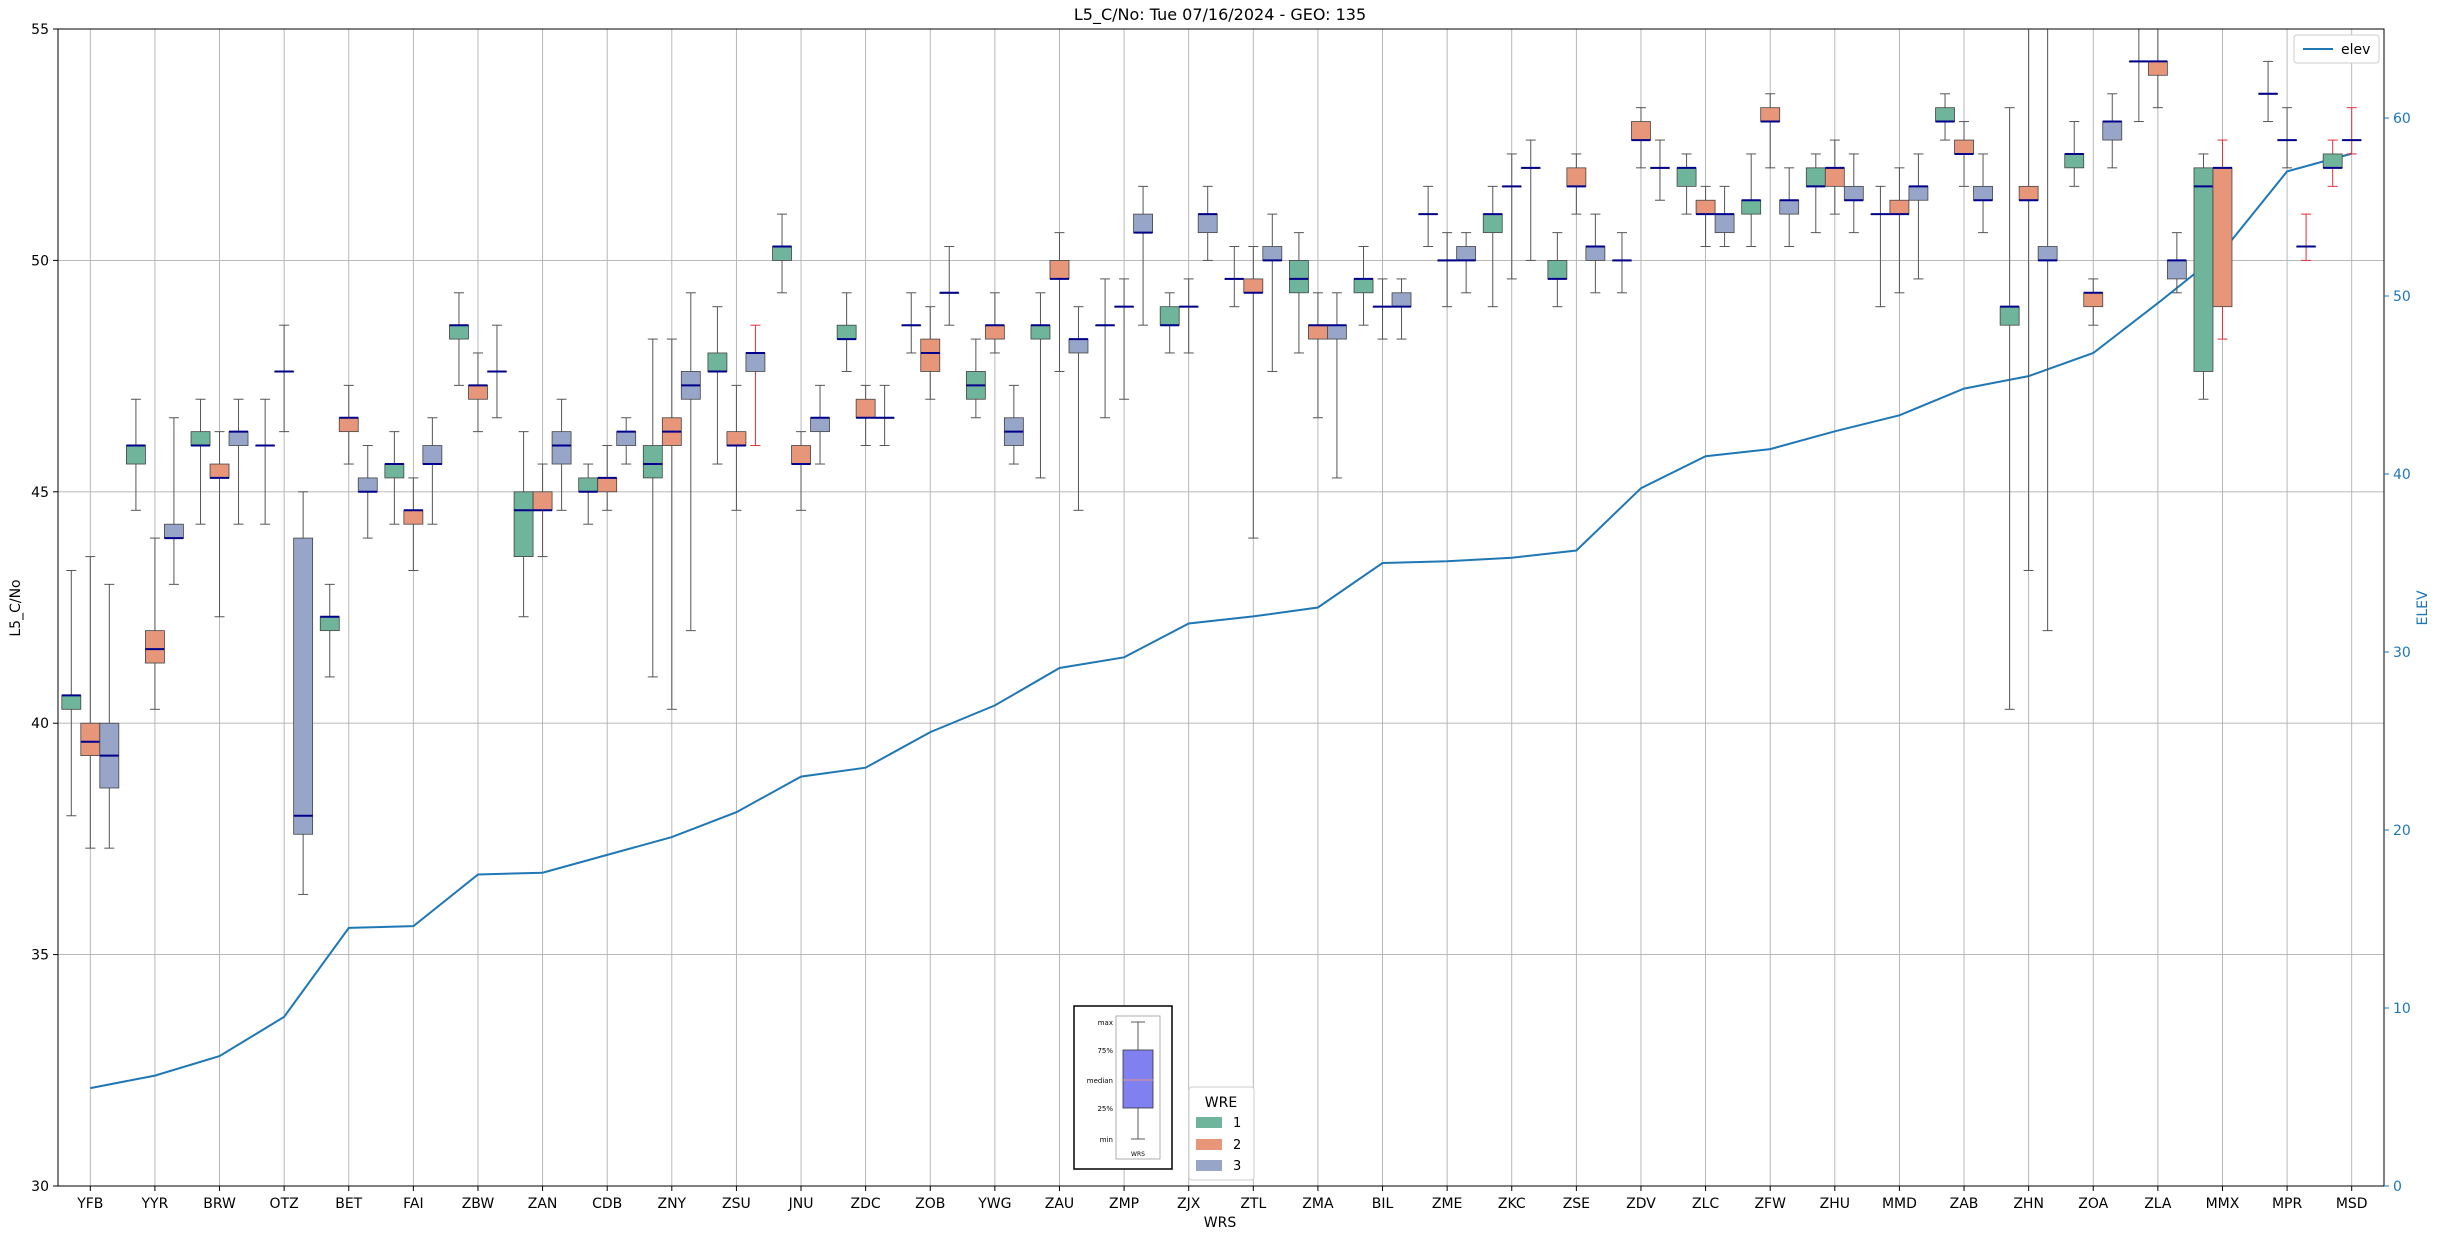 The height and width of the screenshot is (1242, 2439). I want to click on key-caption: WRS, so click(1138, 1154).